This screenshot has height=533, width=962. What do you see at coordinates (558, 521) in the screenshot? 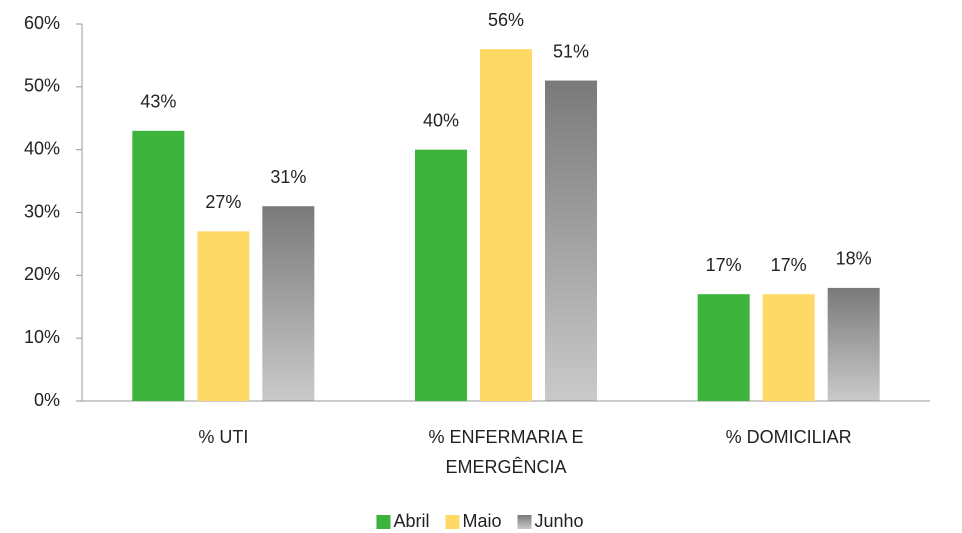
I see `legend-label: Junho` at bounding box center [558, 521].